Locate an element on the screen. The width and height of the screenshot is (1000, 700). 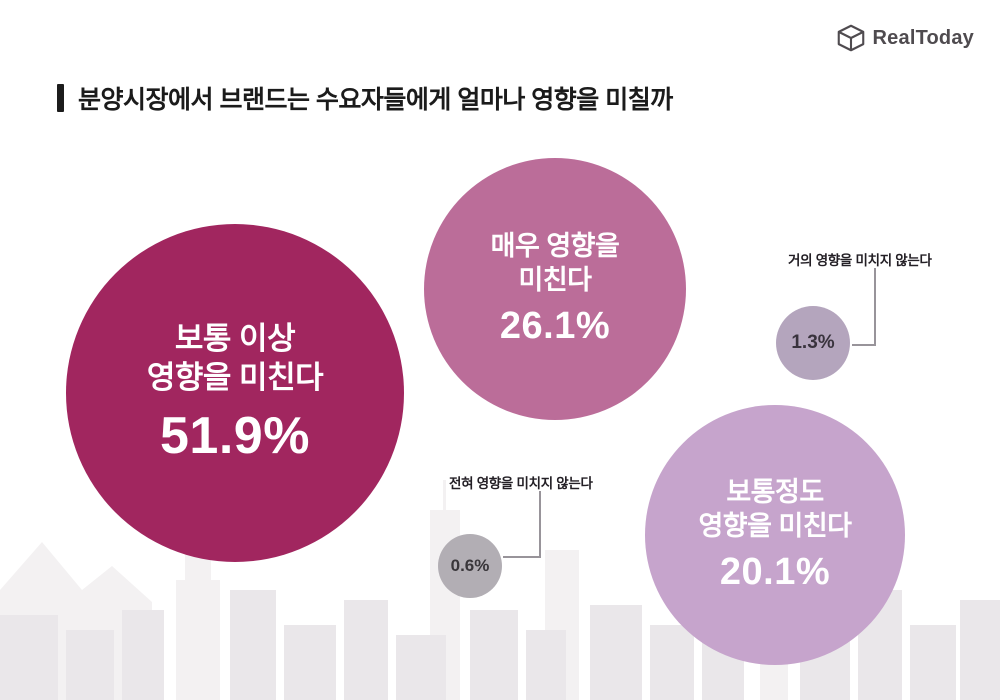
chart-title: 분양시장에서 브랜드는 수요자들에게 얼마나 영향을 미칠까 is located at coordinates (365, 98).